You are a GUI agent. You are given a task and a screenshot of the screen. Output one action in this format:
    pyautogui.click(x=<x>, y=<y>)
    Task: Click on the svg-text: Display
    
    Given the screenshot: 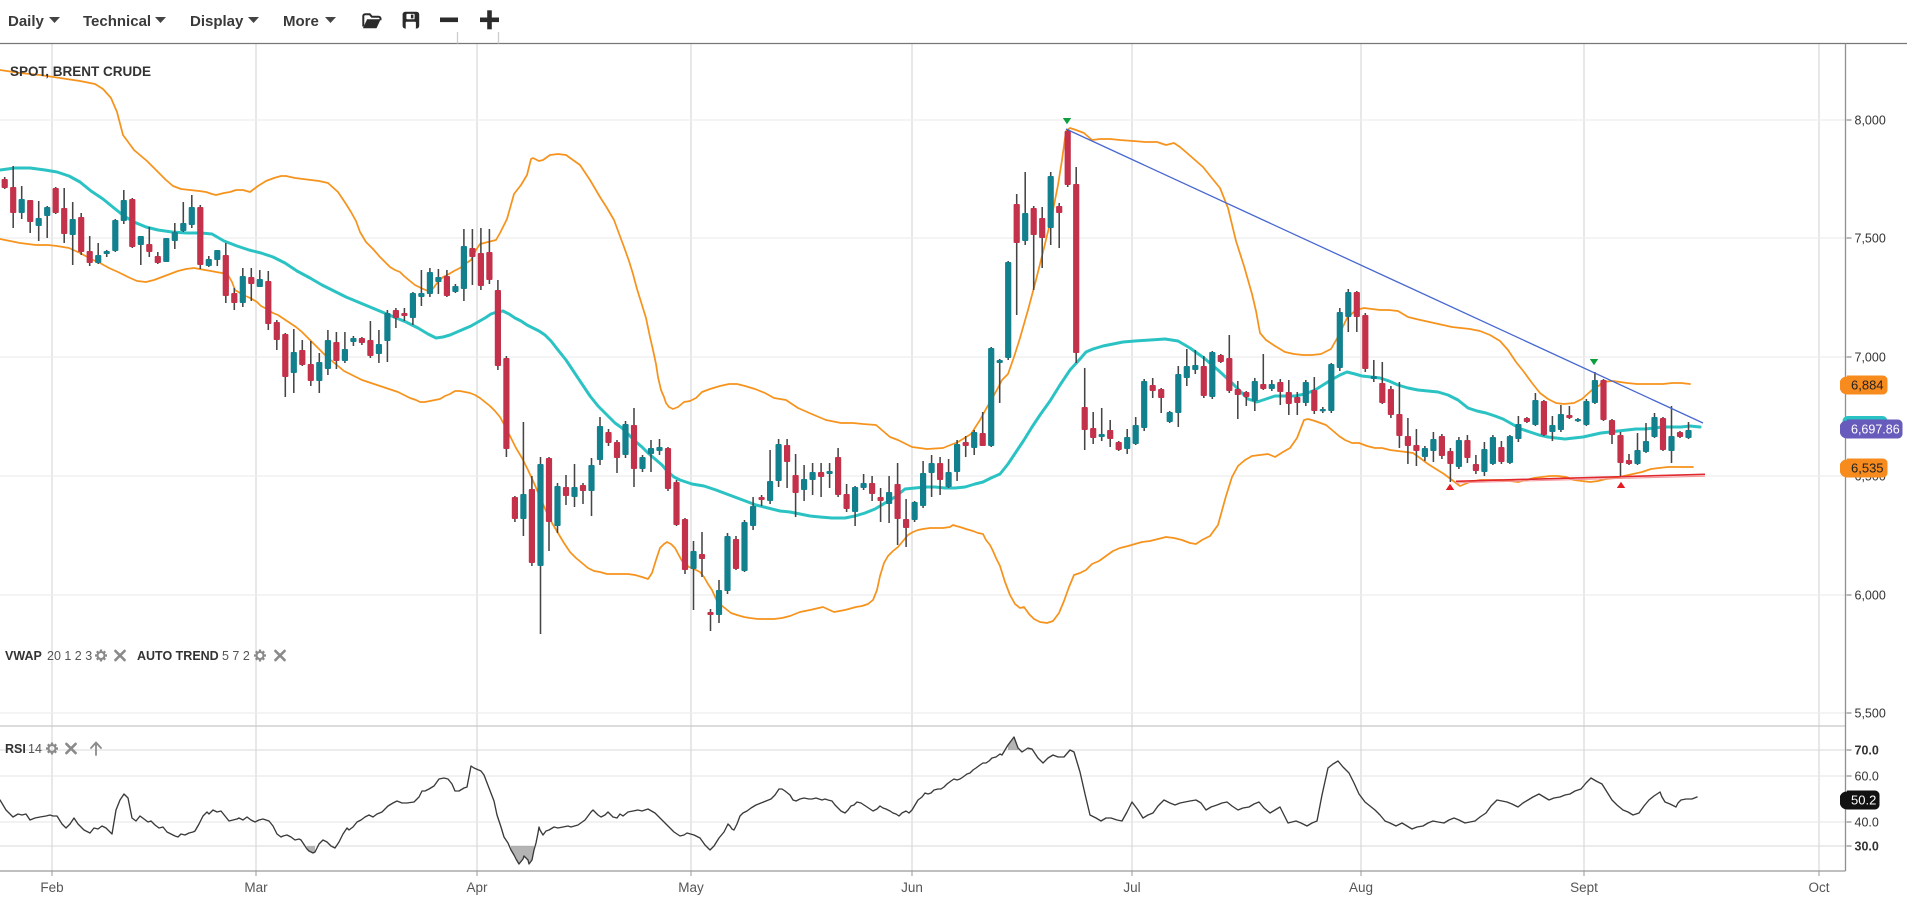 What is the action you would take?
    pyautogui.click(x=217, y=21)
    